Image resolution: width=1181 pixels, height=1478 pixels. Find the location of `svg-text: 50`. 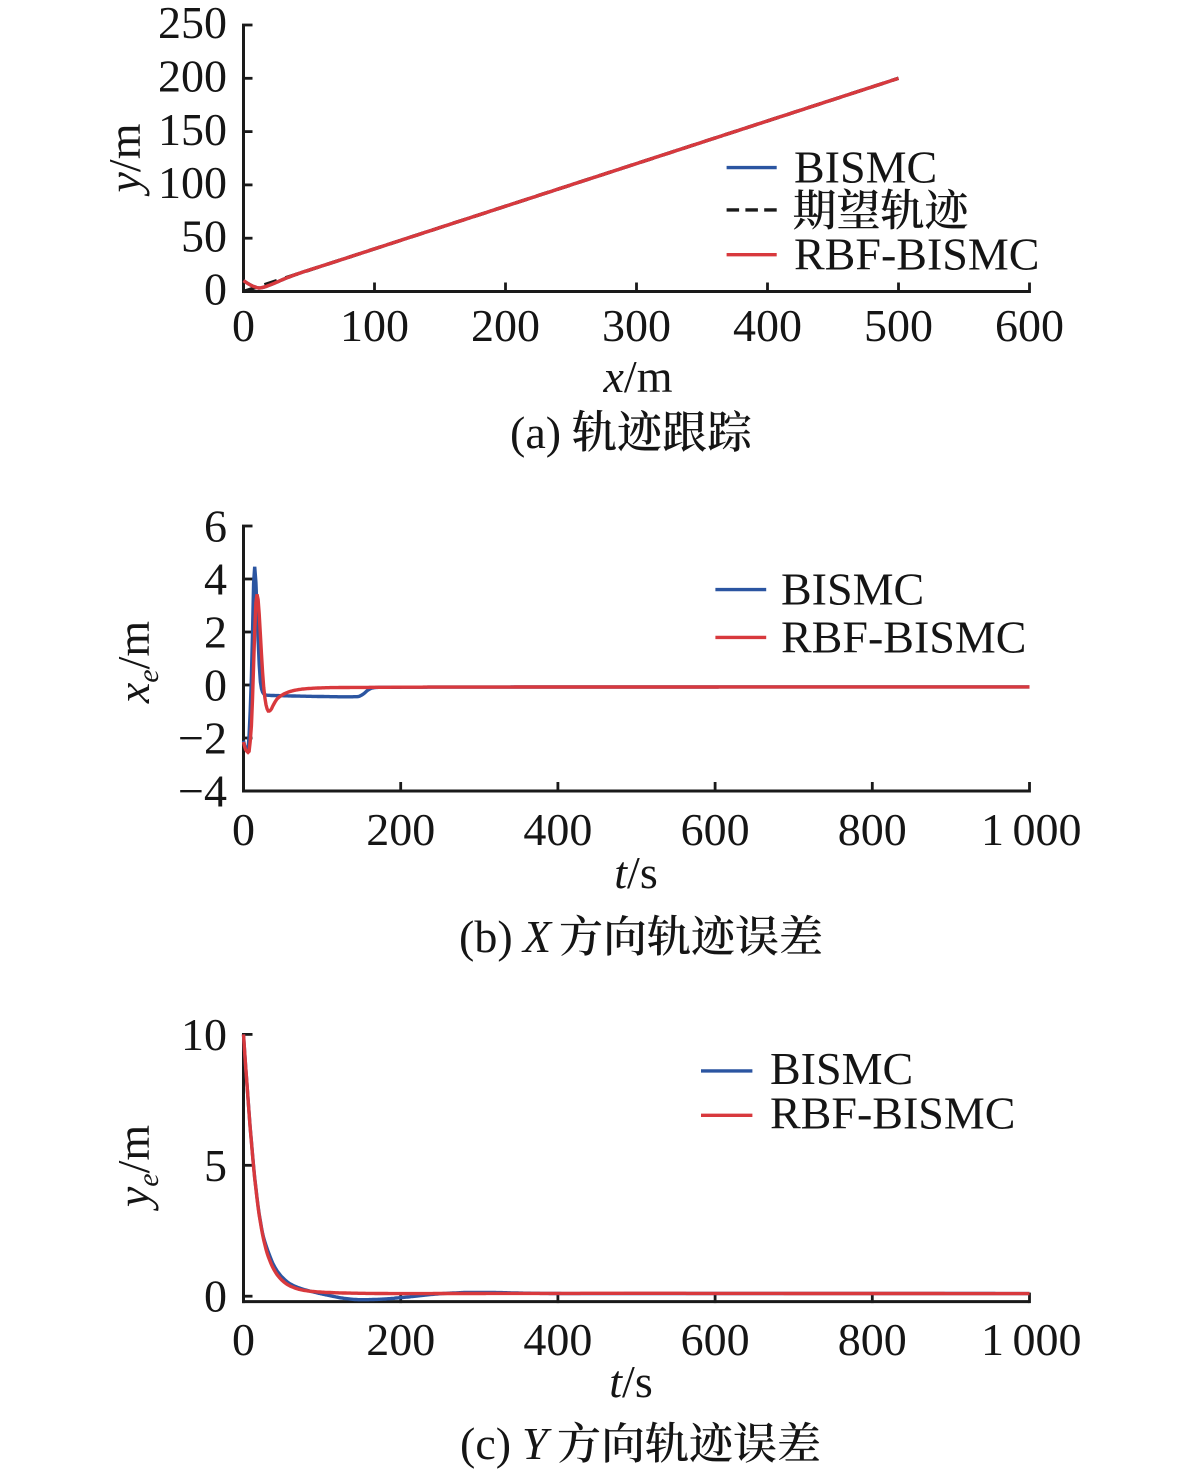

svg-text: 50 is located at coordinates (204, 235).